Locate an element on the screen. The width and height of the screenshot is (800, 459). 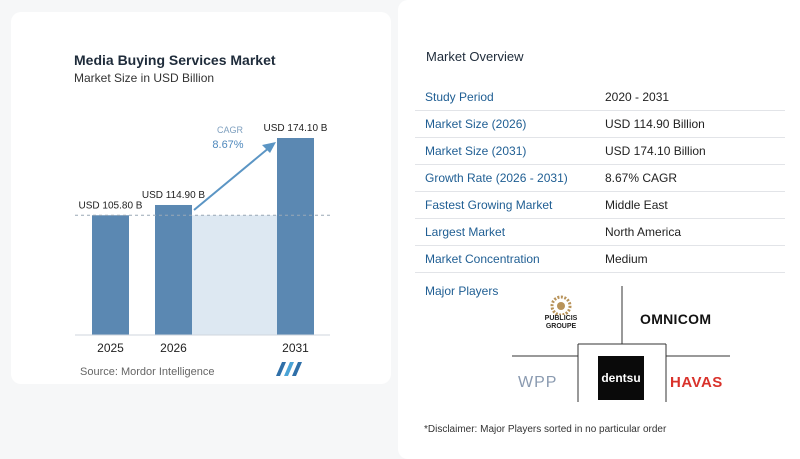
dentsu-logo: dentsu is located at coordinates (621, 378).